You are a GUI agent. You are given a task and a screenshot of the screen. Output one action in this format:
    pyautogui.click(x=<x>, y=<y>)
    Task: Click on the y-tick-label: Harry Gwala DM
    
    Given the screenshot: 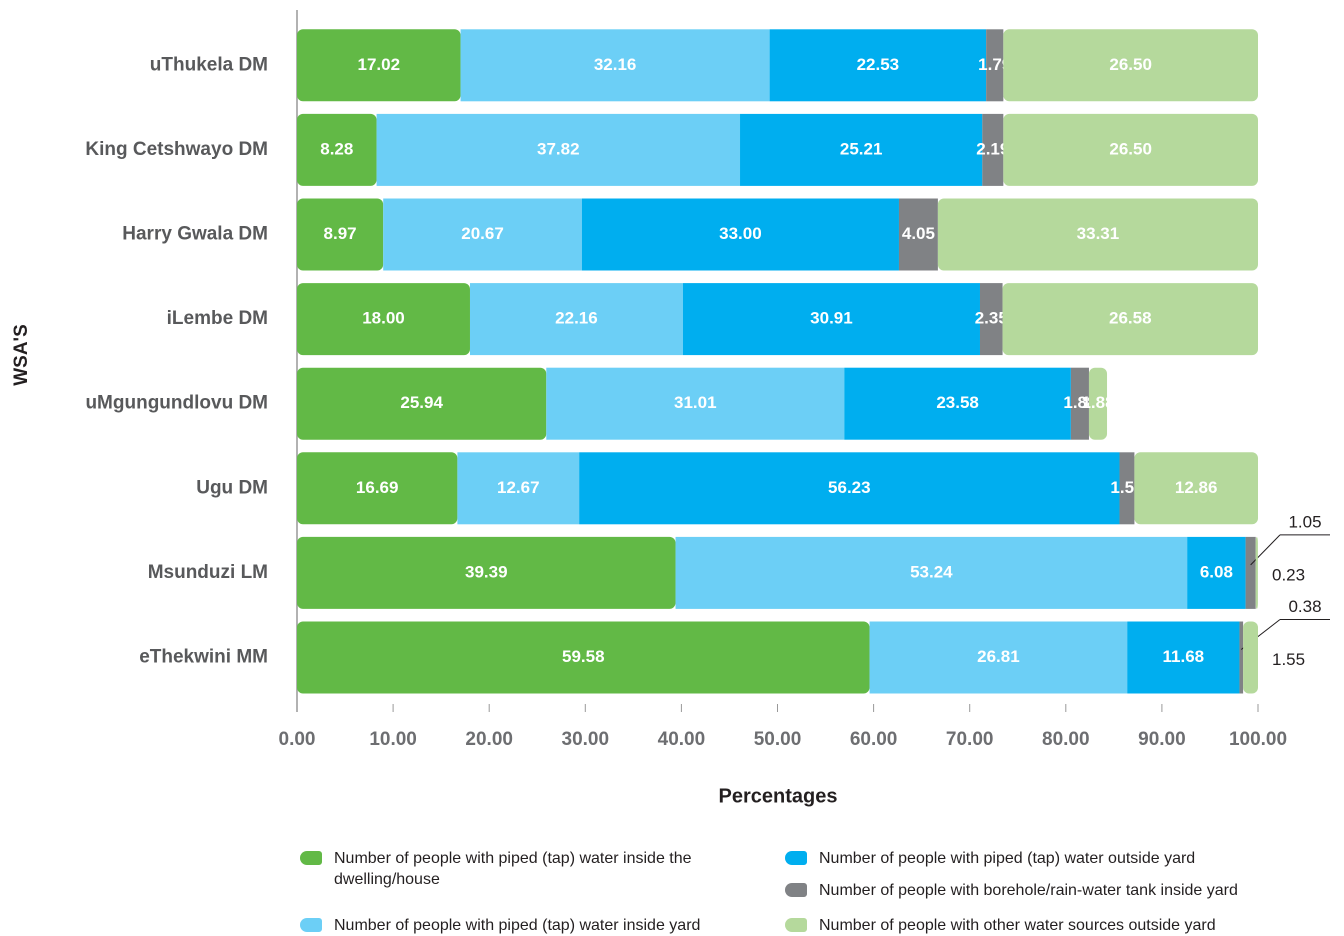 What is the action you would take?
    pyautogui.click(x=195, y=234)
    